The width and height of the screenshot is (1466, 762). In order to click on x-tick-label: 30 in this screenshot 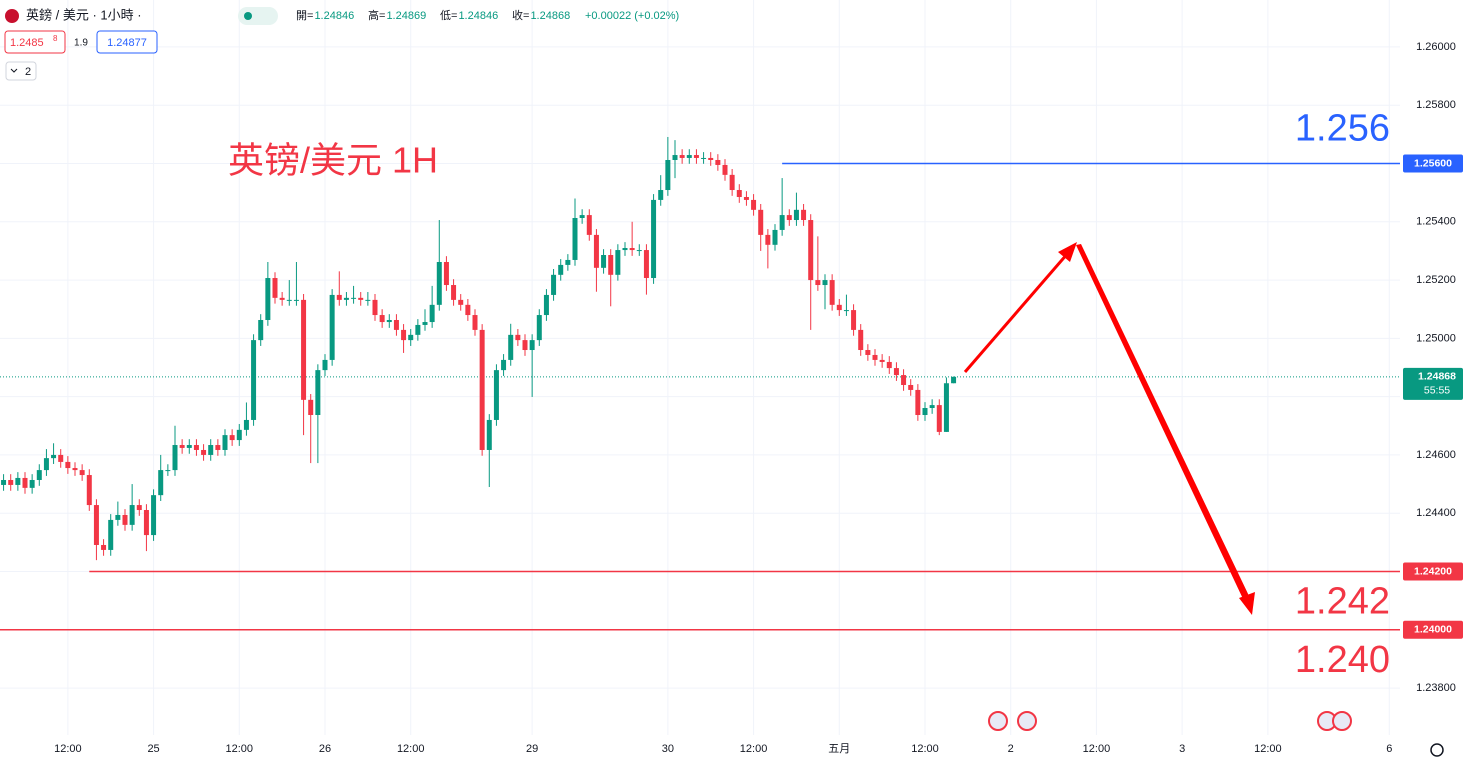, I will do `click(668, 749)`.